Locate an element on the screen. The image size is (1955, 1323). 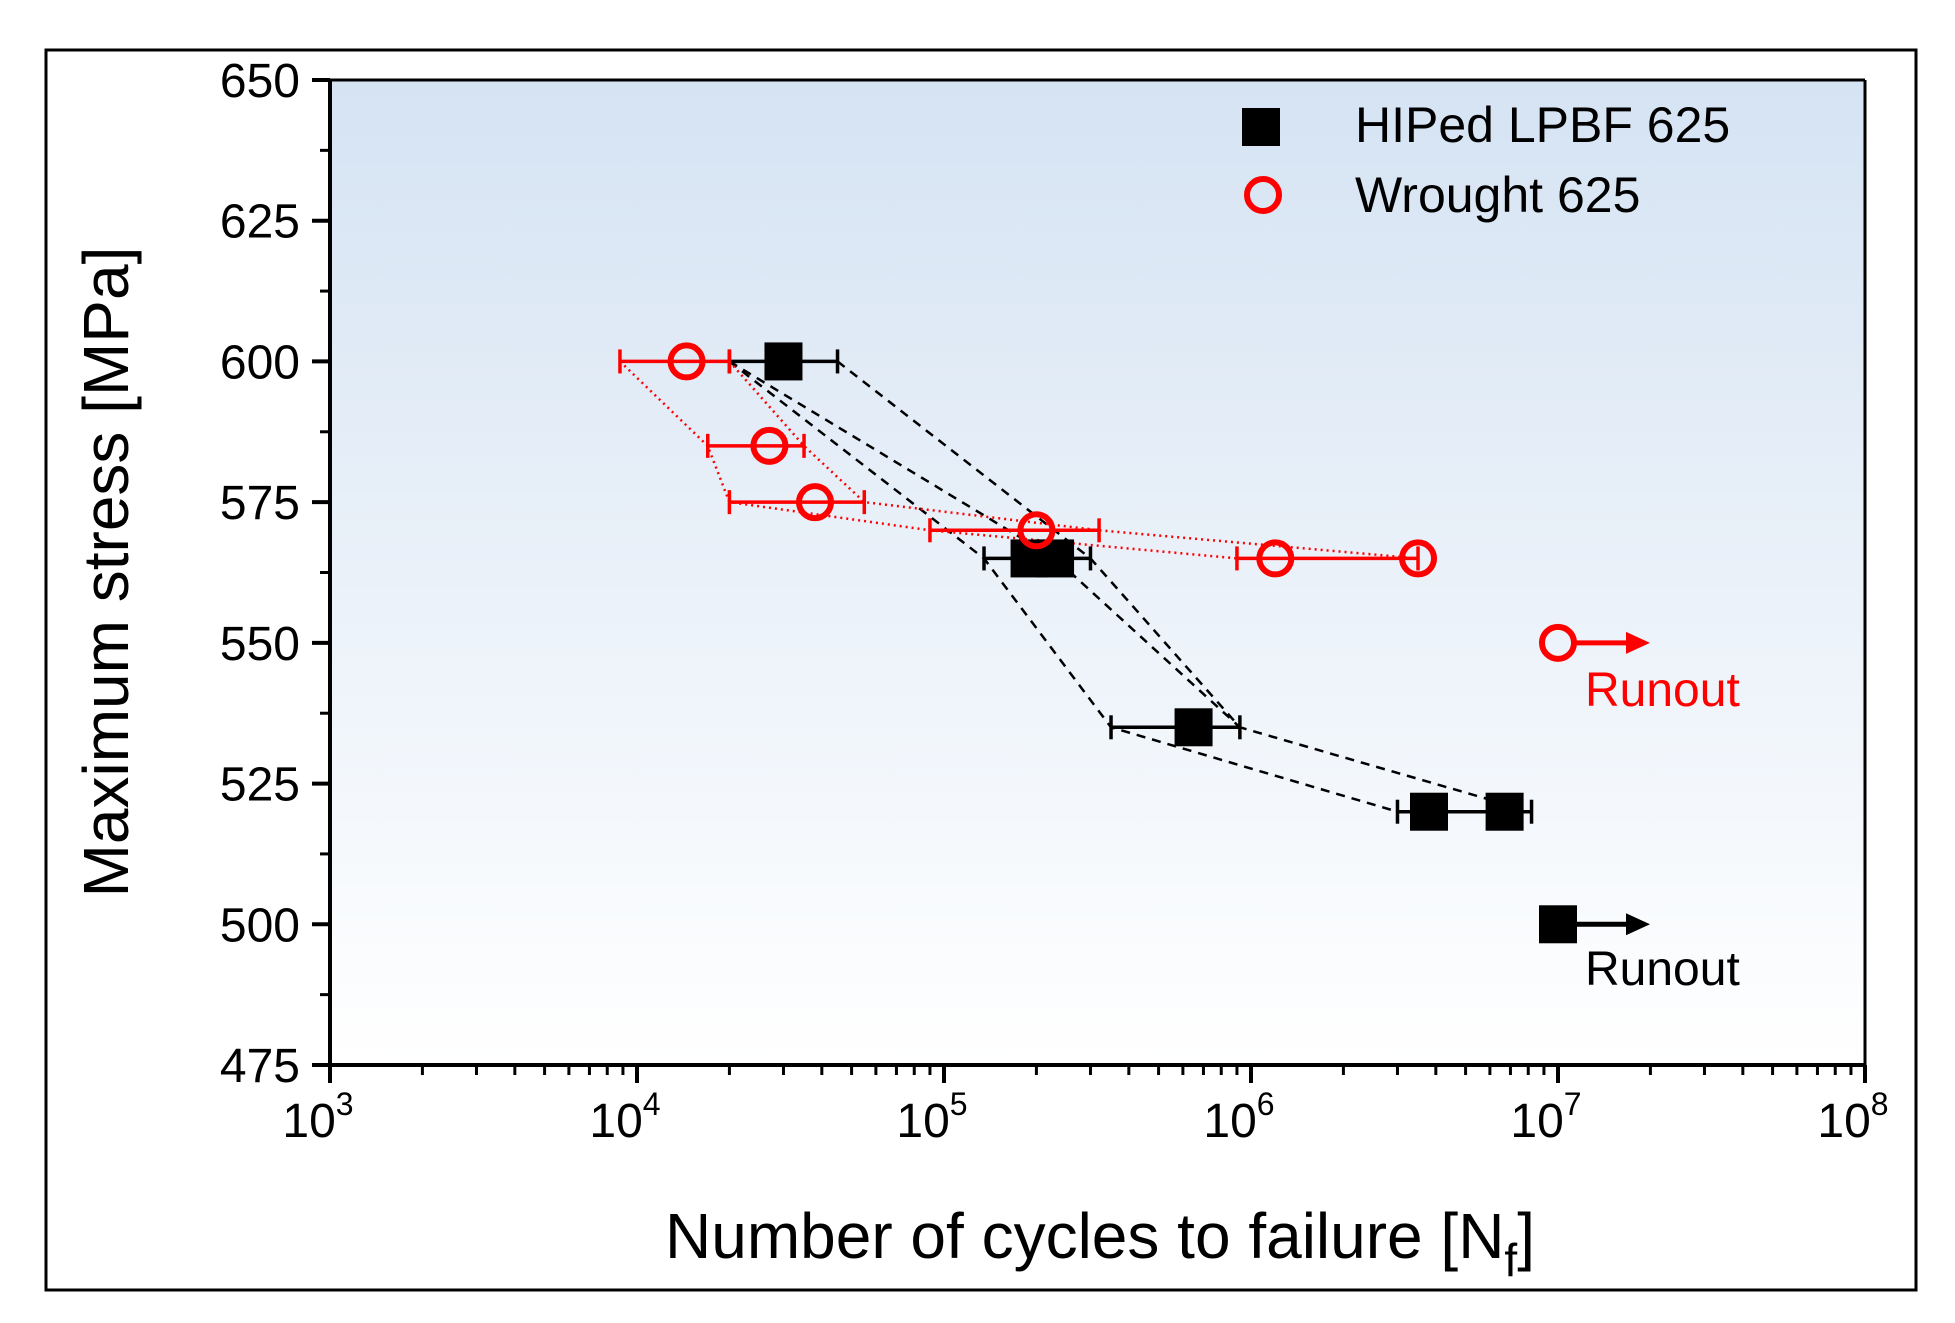
wrought-runout-marker is located at coordinates (1594, 642).